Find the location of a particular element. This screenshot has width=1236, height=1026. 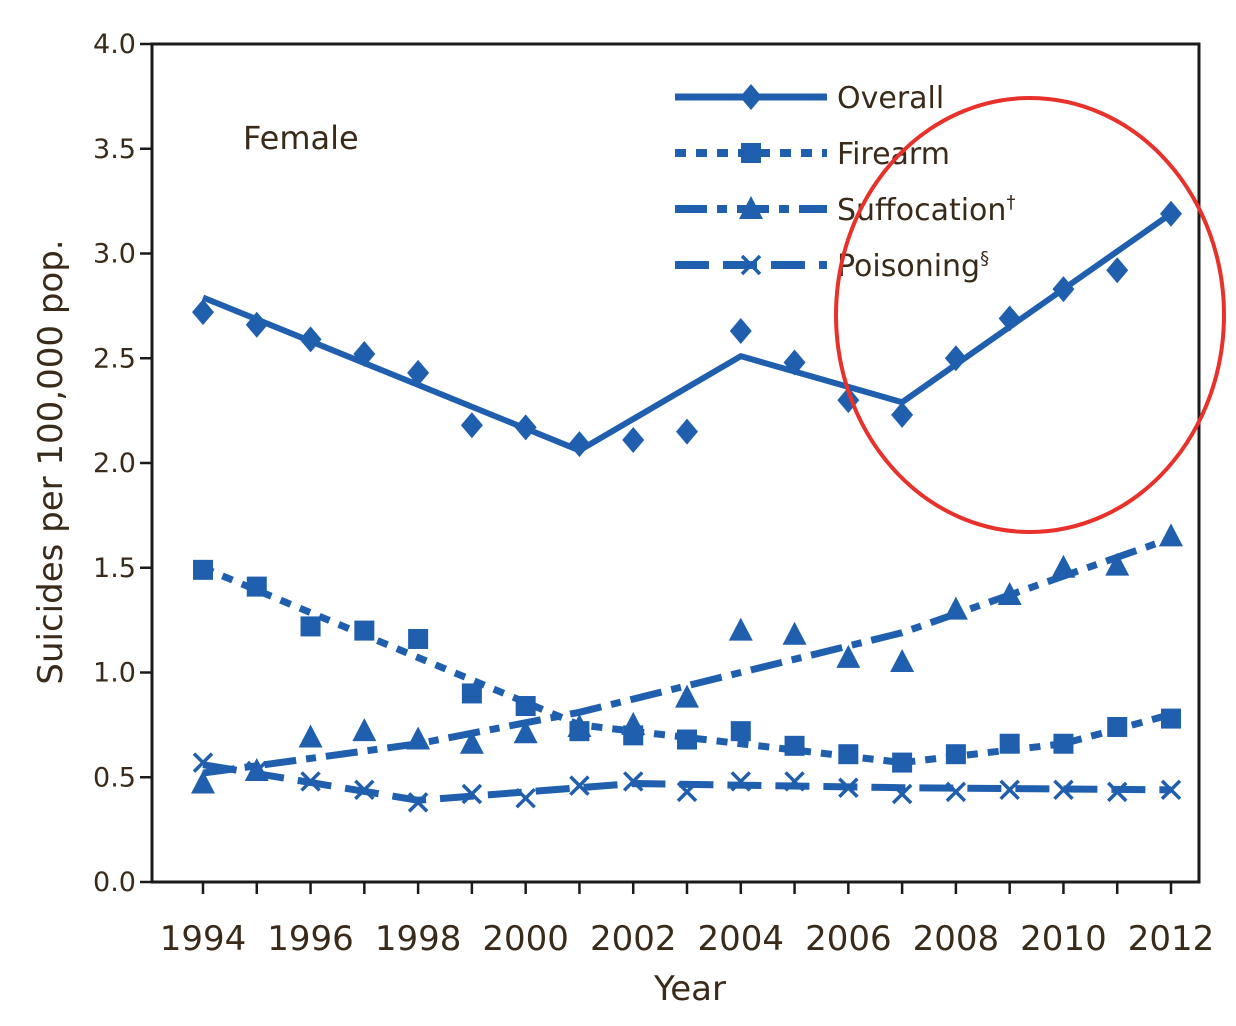

x-tick-label: 2006 is located at coordinates (848, 939).